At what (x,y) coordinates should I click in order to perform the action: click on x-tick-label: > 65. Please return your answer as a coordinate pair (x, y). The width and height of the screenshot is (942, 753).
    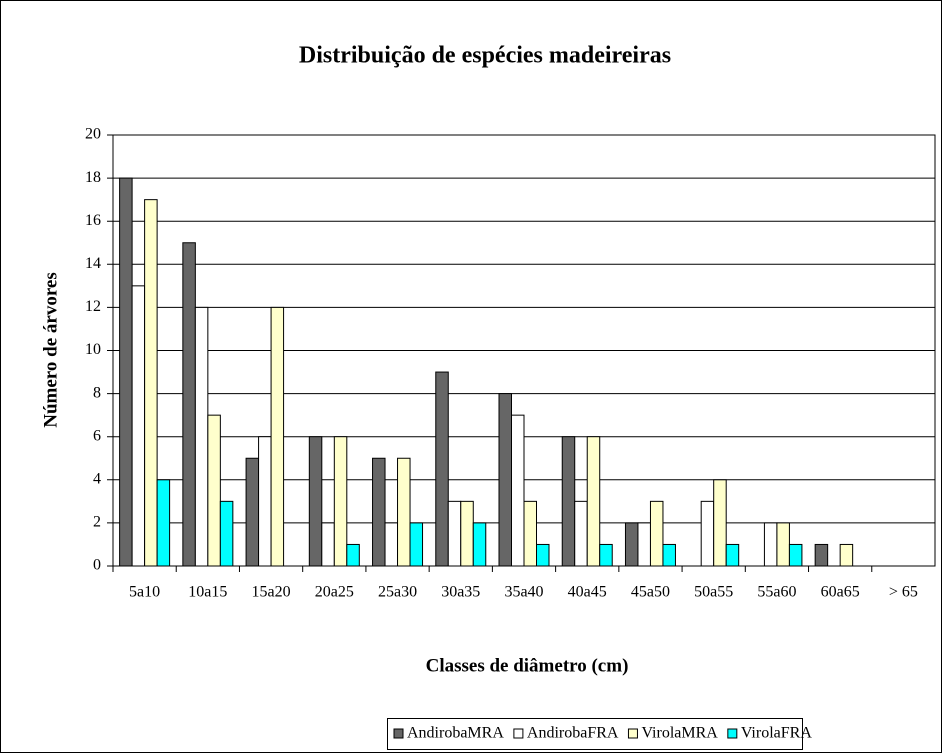
    Looking at the image, I should click on (903, 592).